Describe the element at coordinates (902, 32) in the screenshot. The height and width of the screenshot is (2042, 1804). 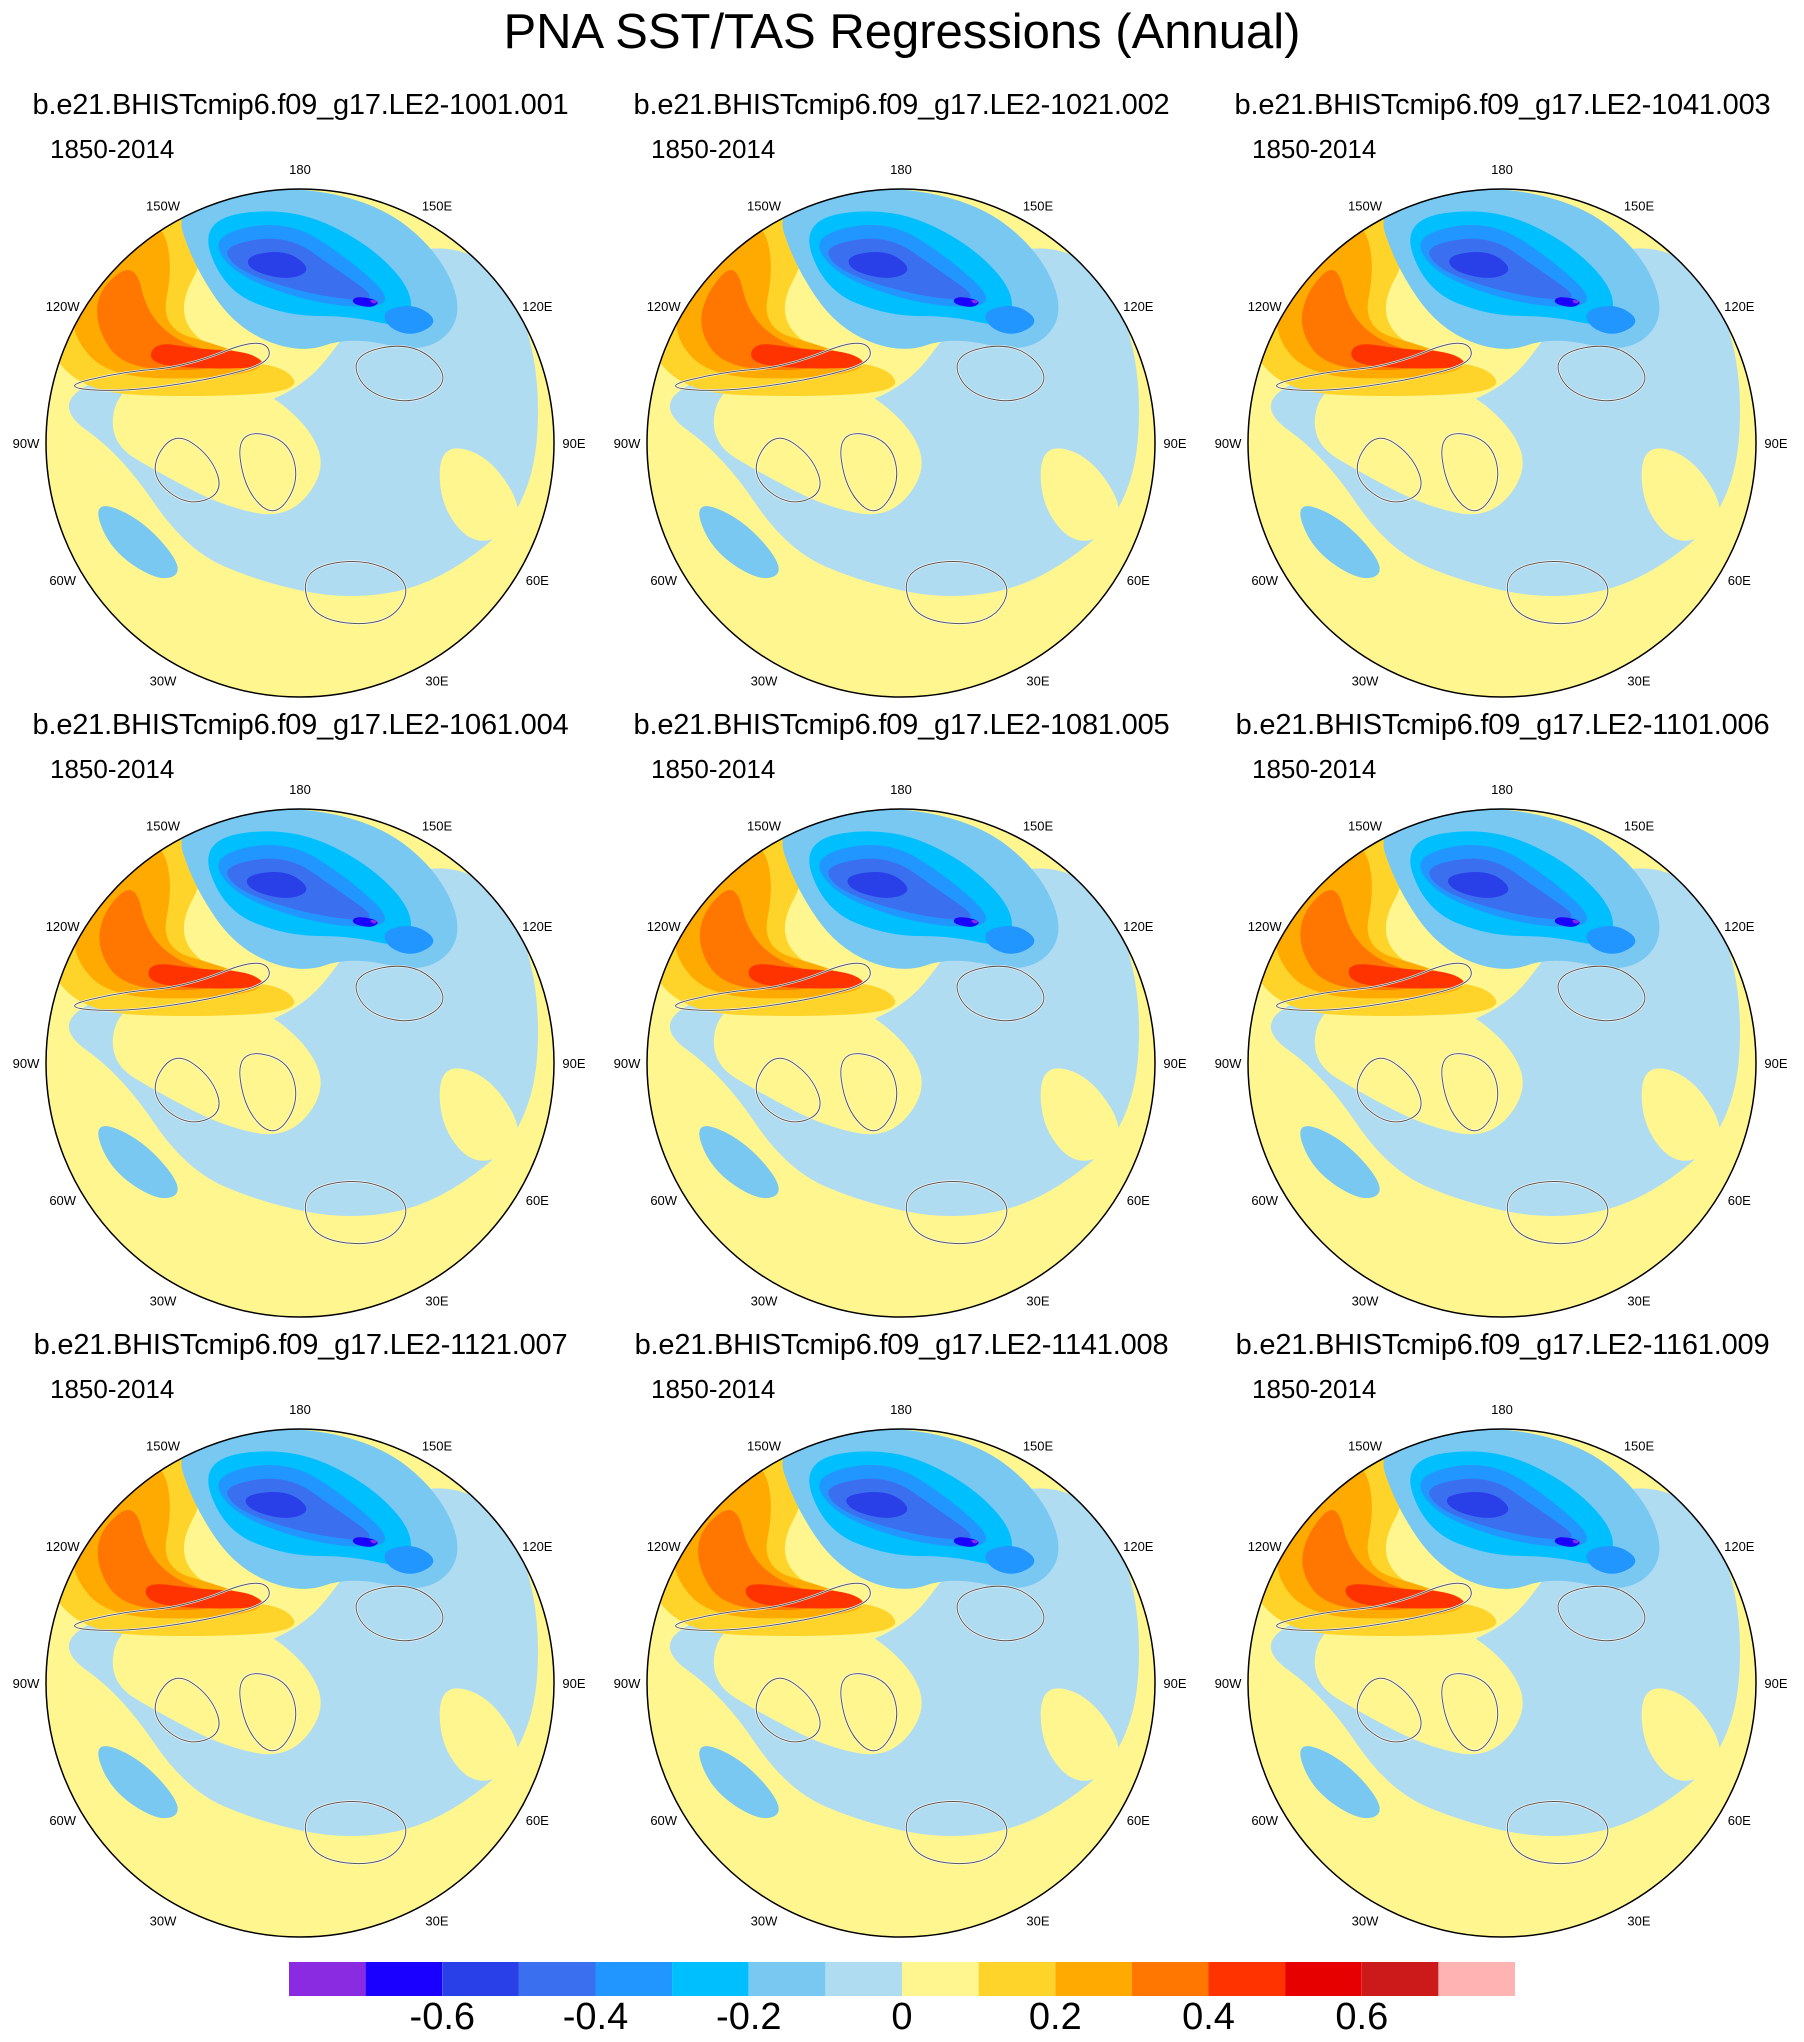
I see `figure-title: PNA SST/TAS Regressions (Annual)` at that location.